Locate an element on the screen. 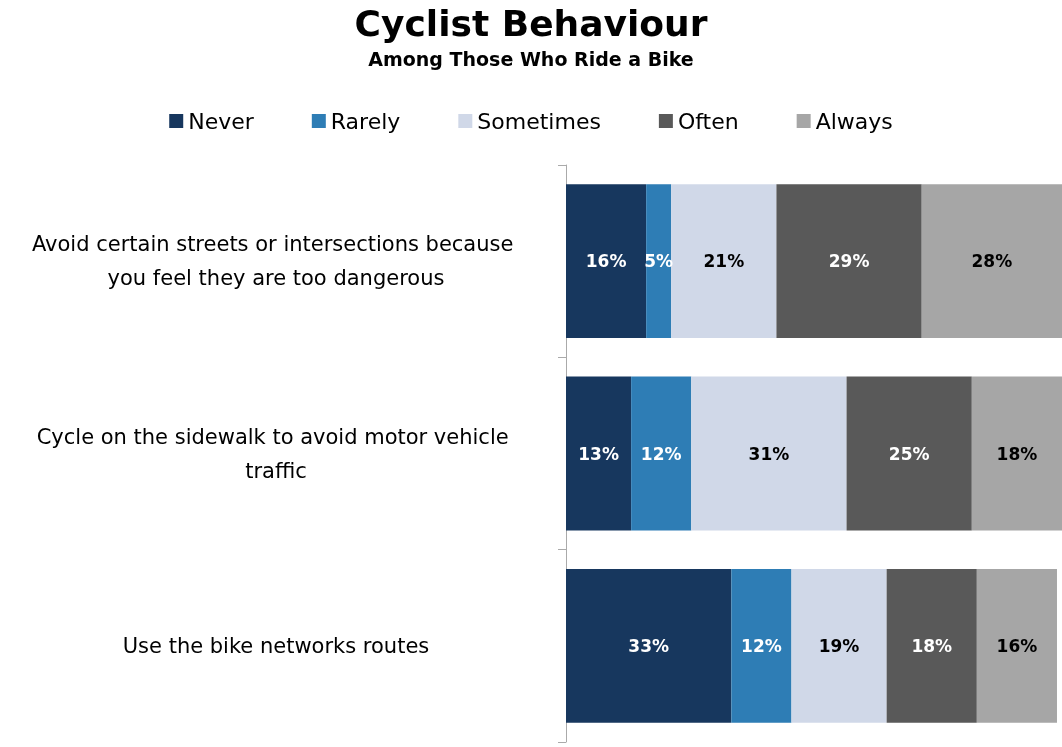 This screenshot has width=1062, height=747. data-label: 29% is located at coordinates (849, 261).